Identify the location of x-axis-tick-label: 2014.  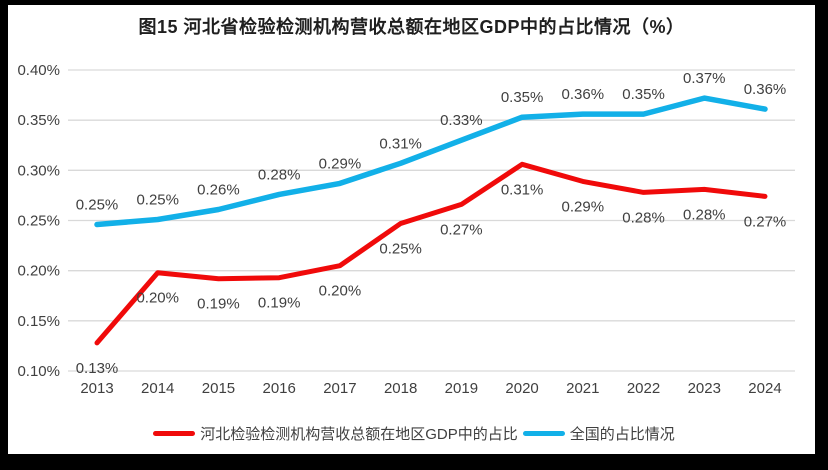
(157, 388).